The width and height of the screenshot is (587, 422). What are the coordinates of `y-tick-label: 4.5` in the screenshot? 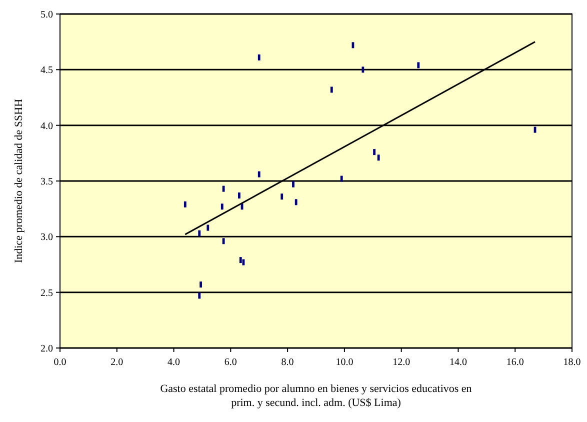 It's located at (46, 70).